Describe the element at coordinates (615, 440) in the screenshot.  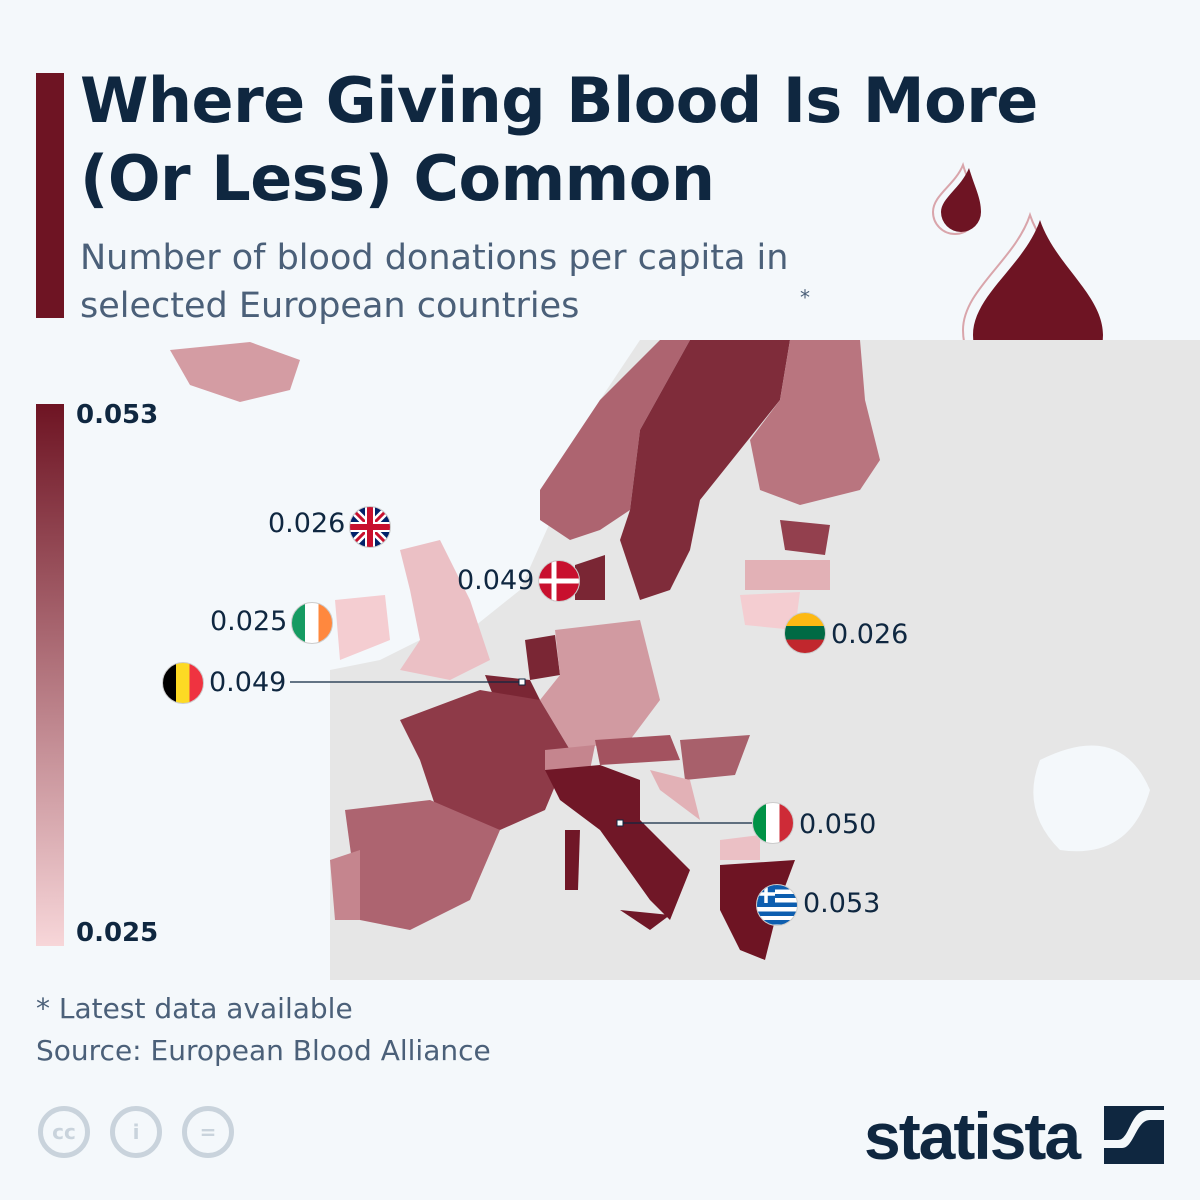
I see `country-norway` at that location.